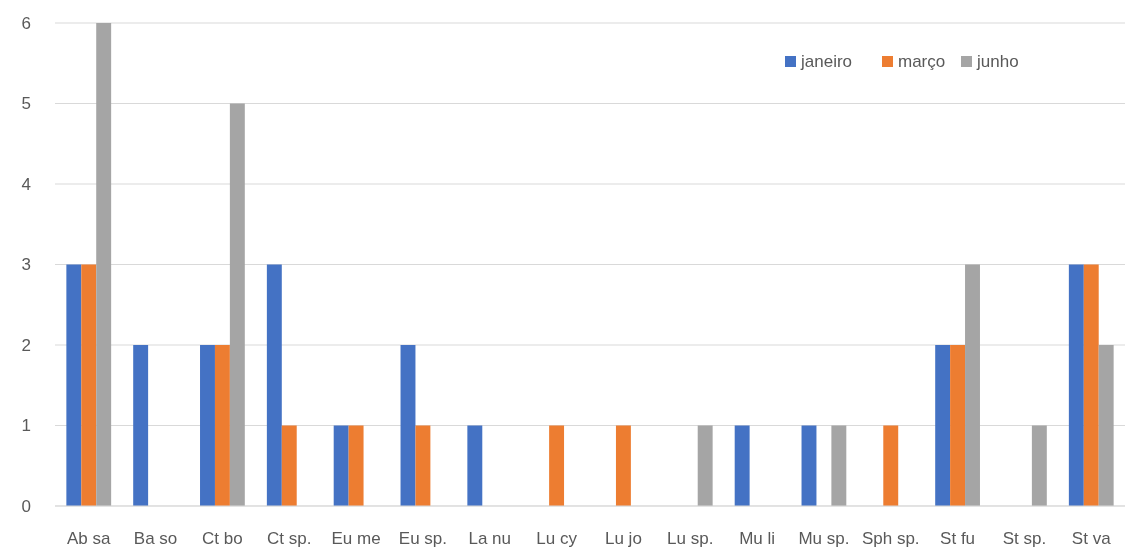  What do you see at coordinates (26, 104) in the screenshot?
I see `y-tick-label: 5` at bounding box center [26, 104].